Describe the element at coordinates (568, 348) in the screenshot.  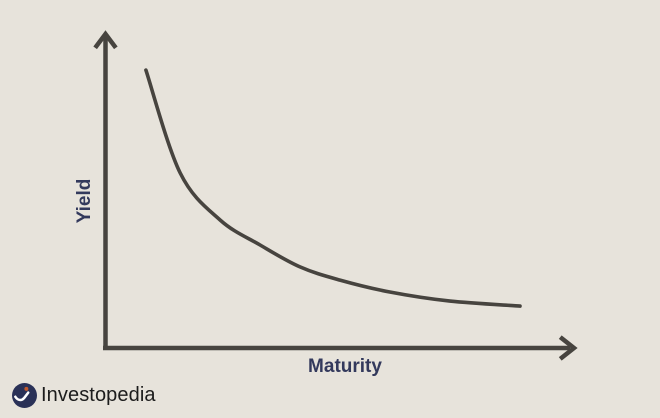
I see `x-axis-arrow-icon` at that location.